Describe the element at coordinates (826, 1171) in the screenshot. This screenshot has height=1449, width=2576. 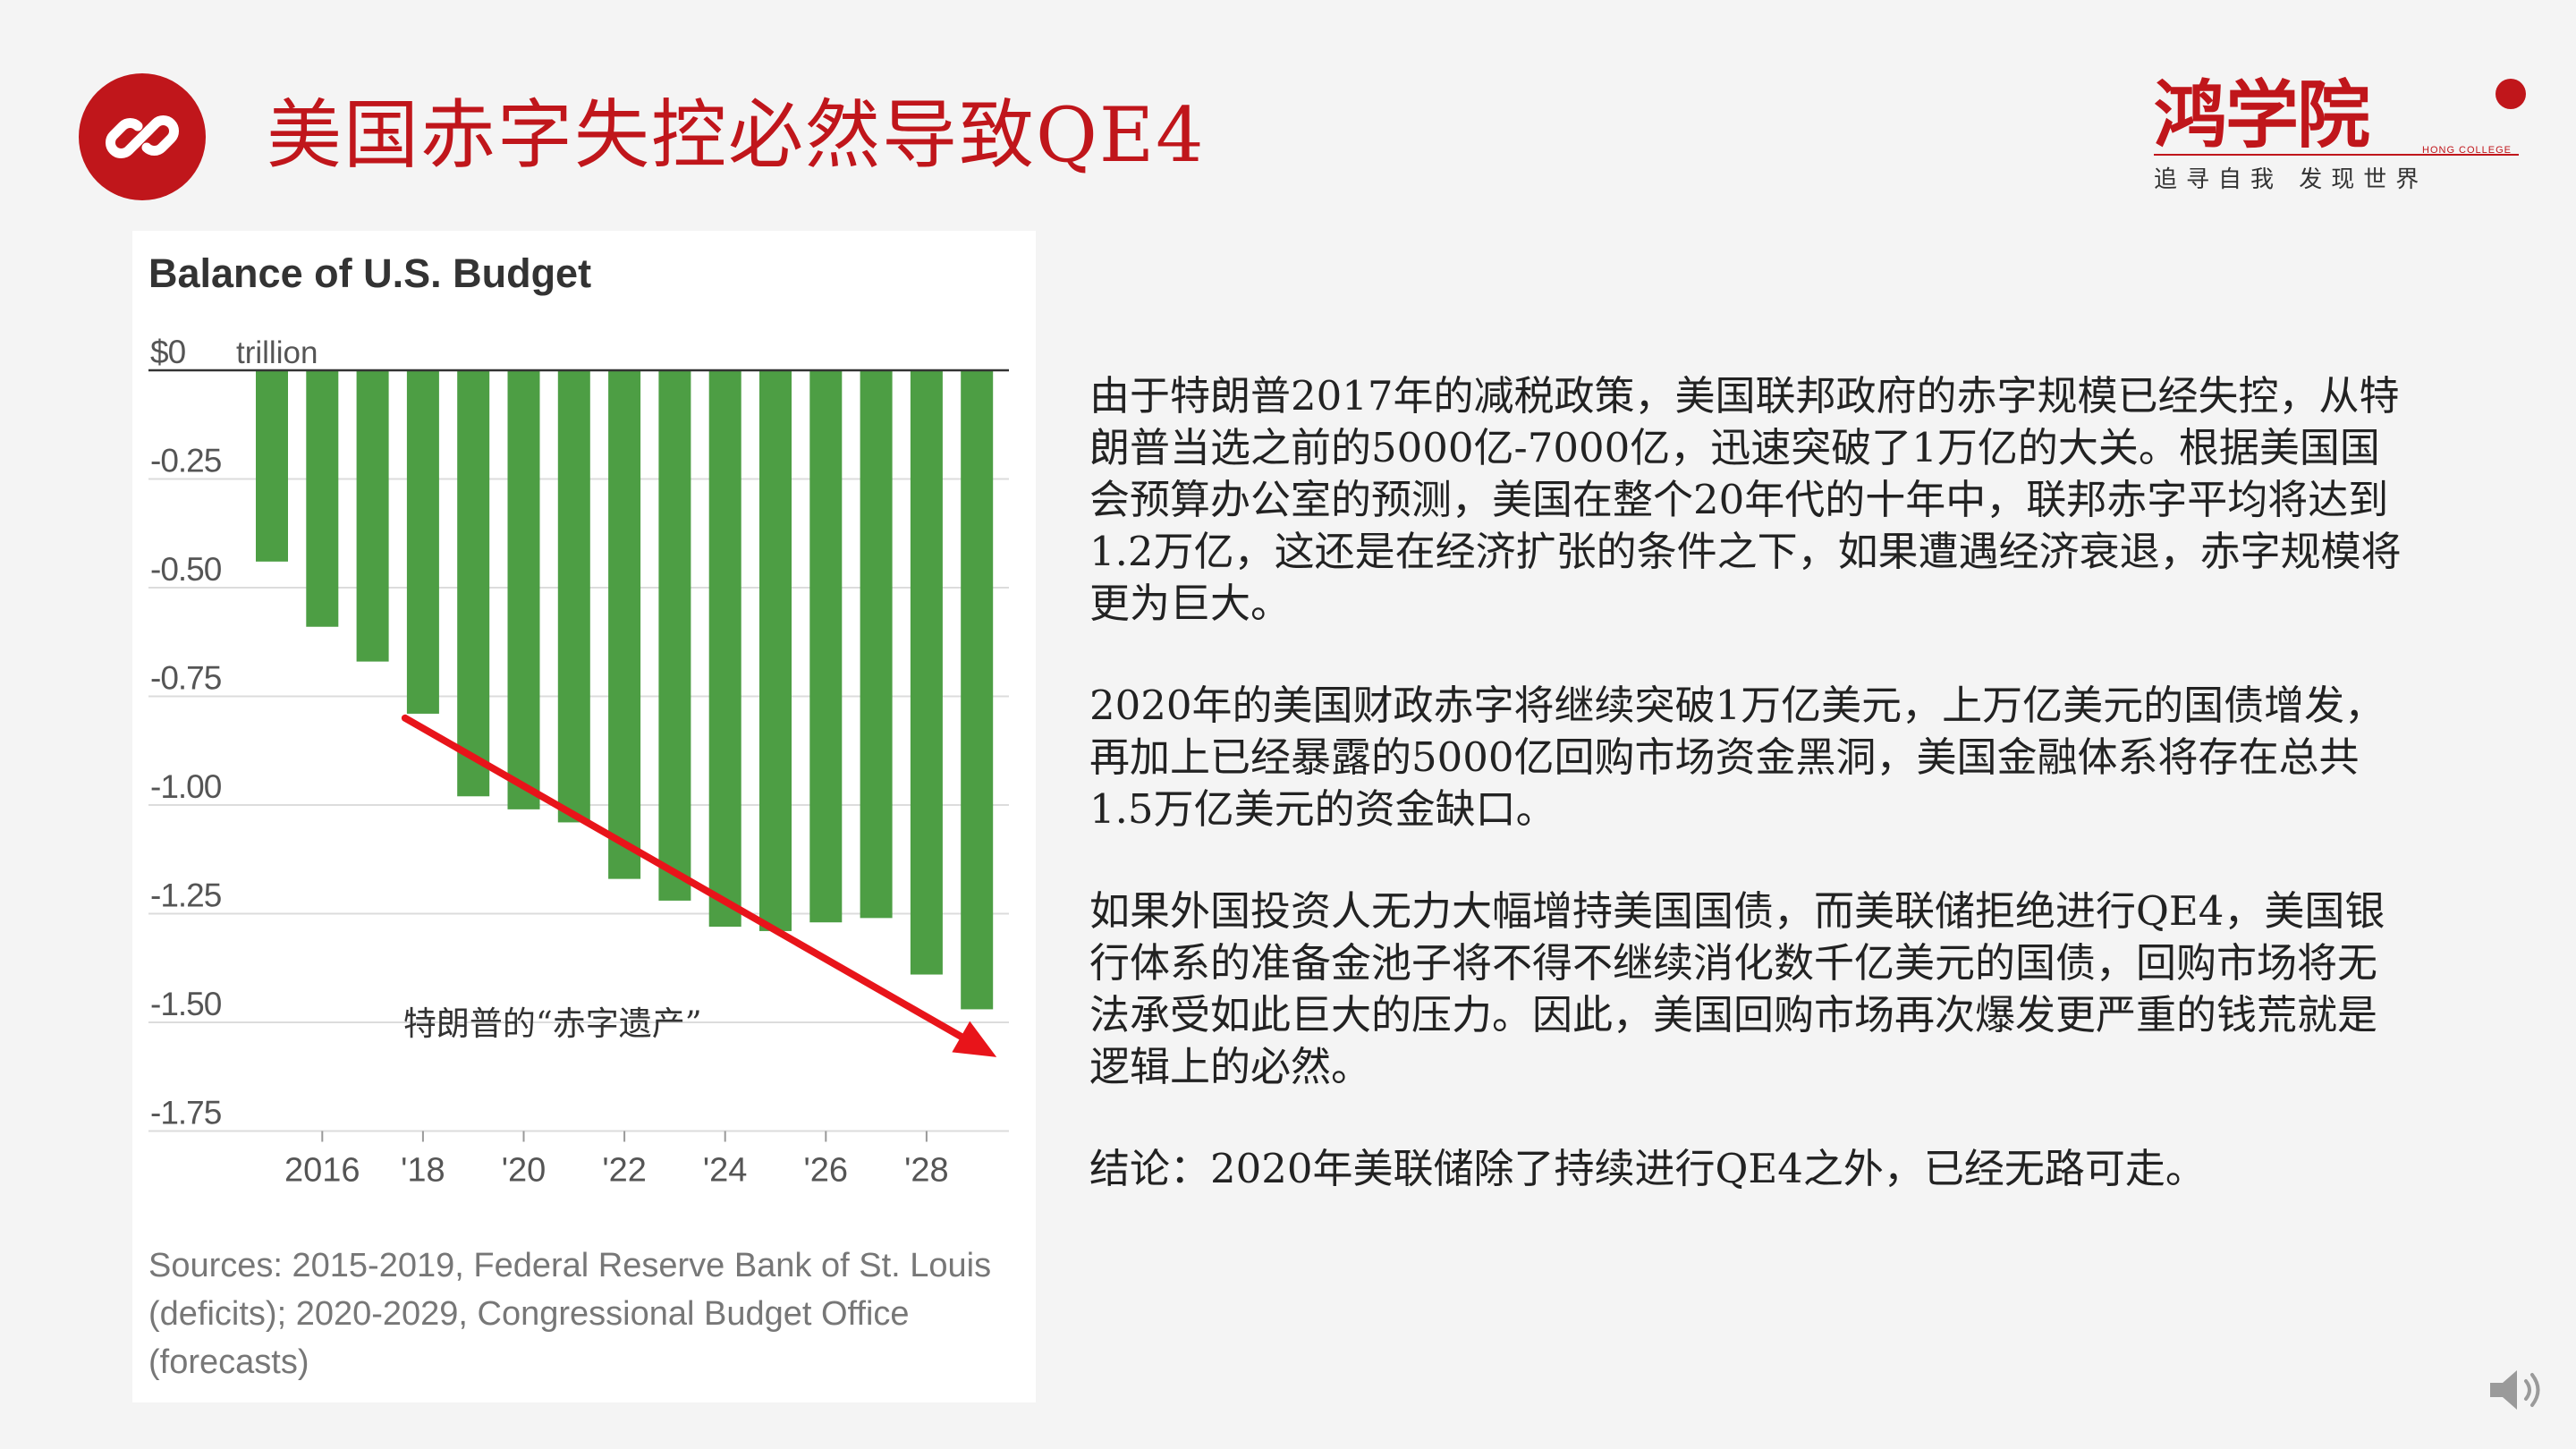
I see `x-tick-label: '26` at that location.